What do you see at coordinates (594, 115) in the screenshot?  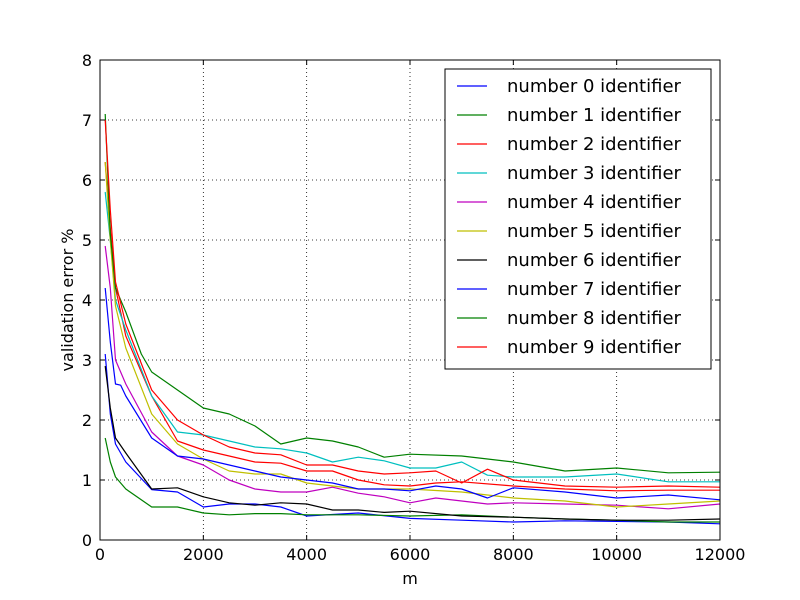 I see `legend-entry: number 1 identifier` at bounding box center [594, 115].